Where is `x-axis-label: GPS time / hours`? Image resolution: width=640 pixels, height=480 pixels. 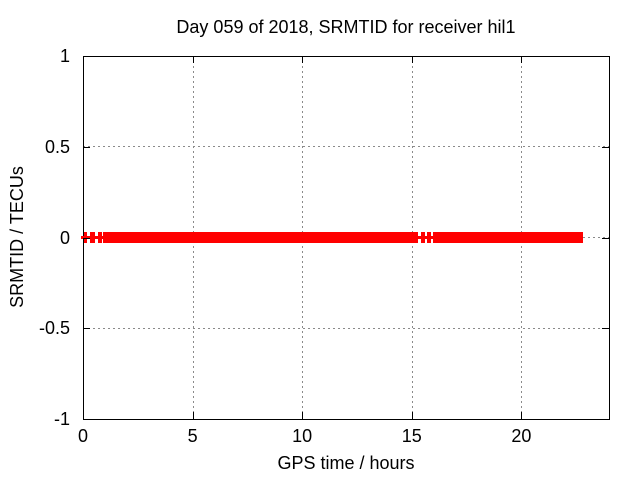
x-axis-label: GPS time / hours is located at coordinates (346, 463).